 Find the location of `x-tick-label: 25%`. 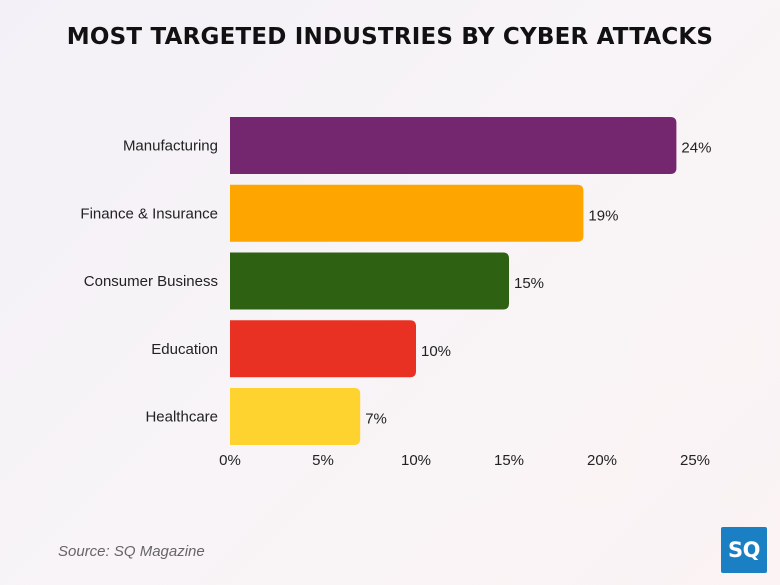

x-tick-label: 25% is located at coordinates (695, 460).